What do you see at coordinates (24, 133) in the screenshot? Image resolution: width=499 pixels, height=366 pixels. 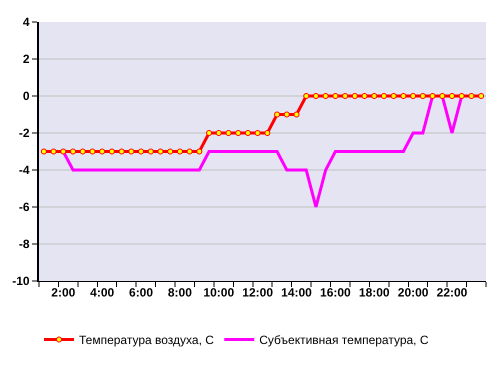 I see `y-tick-label: -2` at bounding box center [24, 133].